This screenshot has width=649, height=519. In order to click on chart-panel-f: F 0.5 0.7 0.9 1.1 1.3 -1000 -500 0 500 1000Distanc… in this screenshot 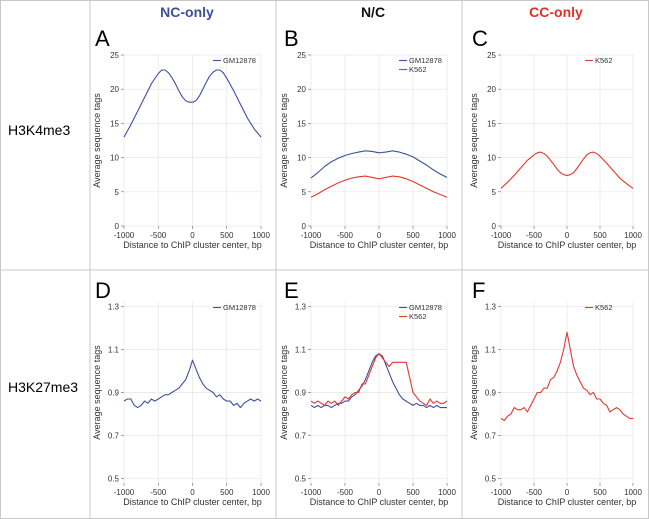, I will do `click(555, 392)`.